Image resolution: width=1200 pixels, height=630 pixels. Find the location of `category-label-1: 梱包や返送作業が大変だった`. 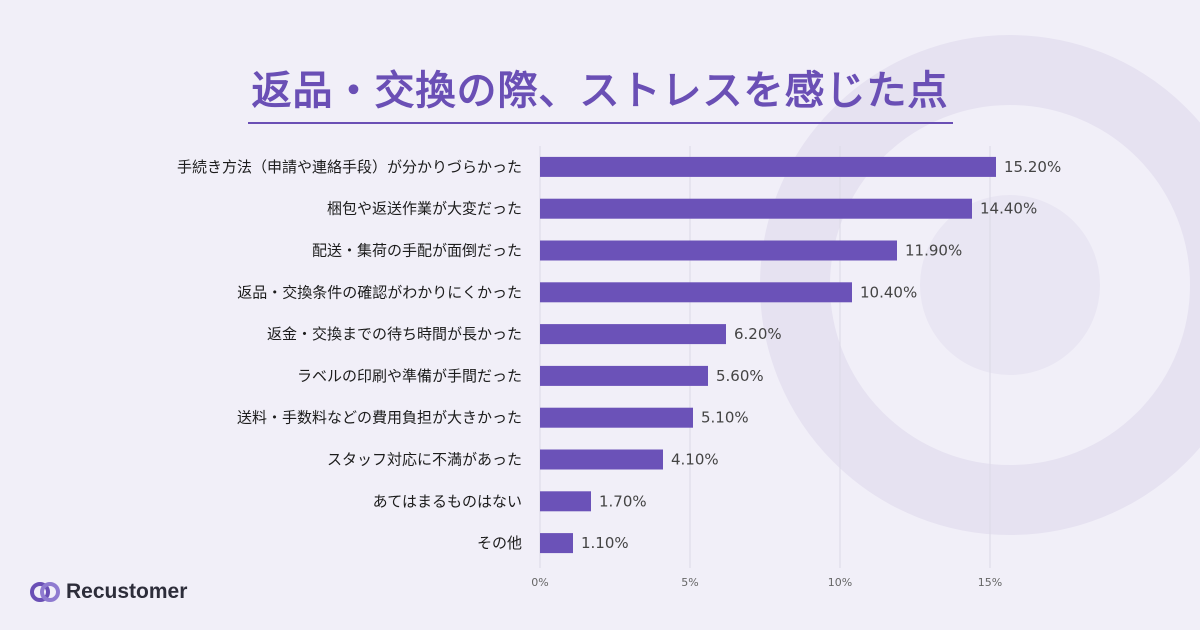

category-label-1: 梱包や返送作業が大変だった is located at coordinates (424, 209).